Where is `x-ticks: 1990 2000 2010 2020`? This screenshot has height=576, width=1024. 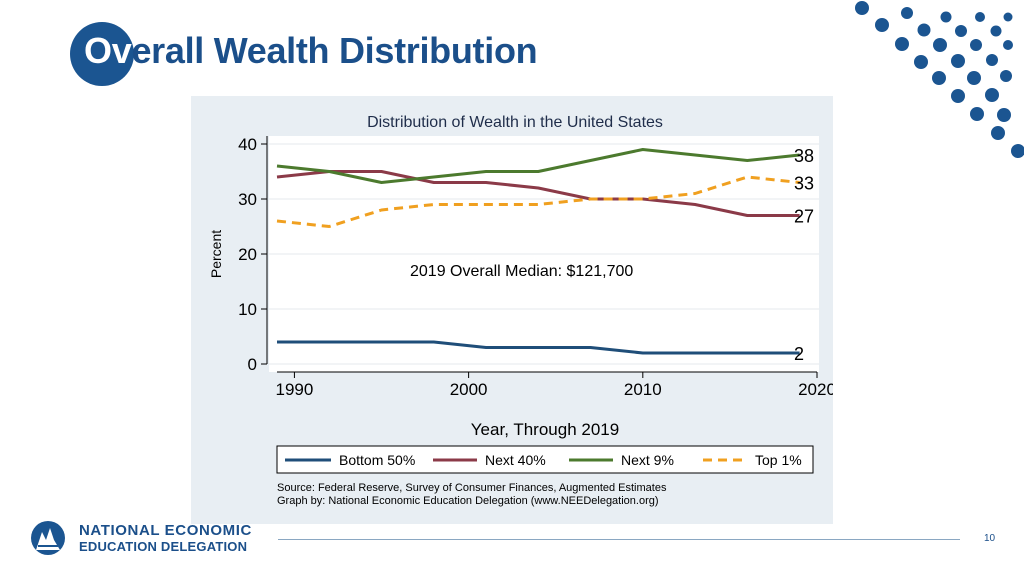 x-ticks: 1990 2000 2010 2020 is located at coordinates (554, 385).